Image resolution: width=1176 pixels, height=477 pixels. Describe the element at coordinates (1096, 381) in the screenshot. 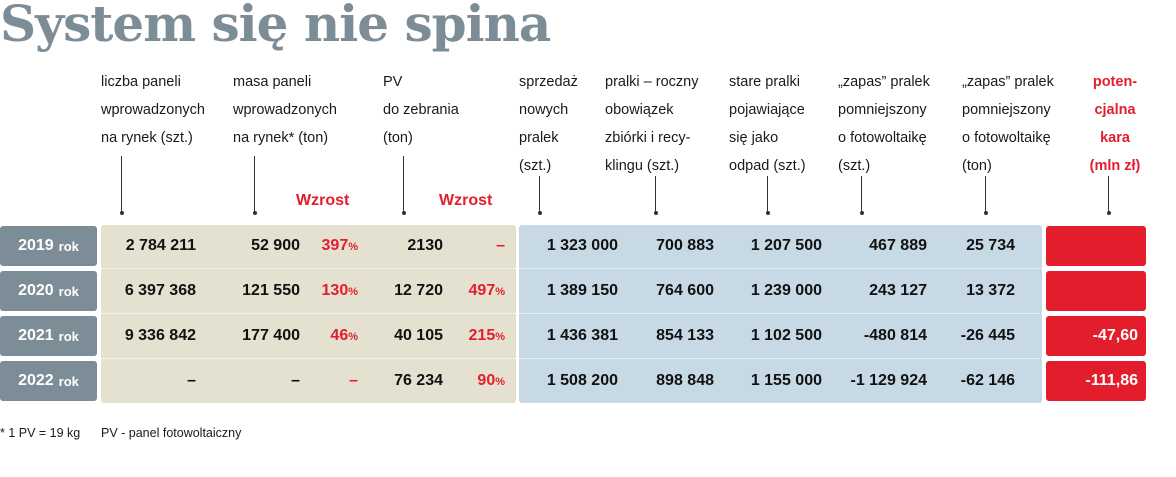

I see `cell-kara: -111,86` at that location.